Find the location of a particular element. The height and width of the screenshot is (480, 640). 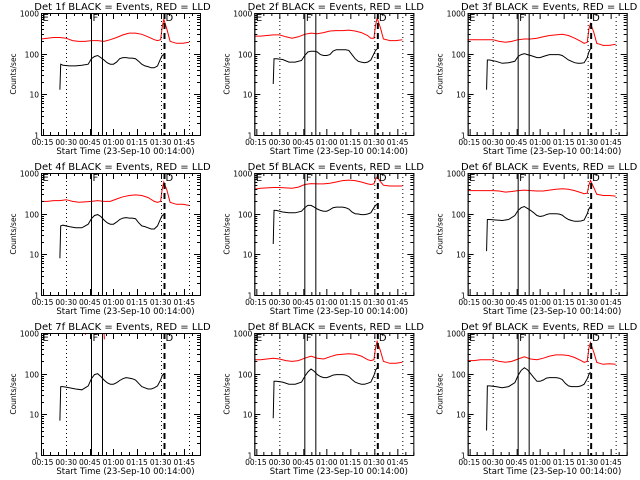

panel-title: Det 8f BLACK = Events, RED = LLD is located at coordinates (336, 327).